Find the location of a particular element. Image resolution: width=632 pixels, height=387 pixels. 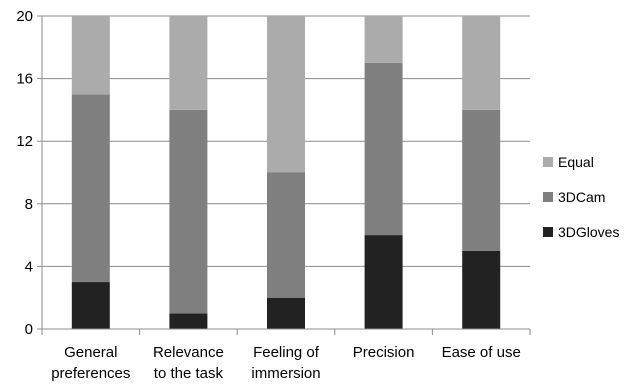

y-axis-tick-labels: 0 4 8 12 16 20 is located at coordinates (24, 173).